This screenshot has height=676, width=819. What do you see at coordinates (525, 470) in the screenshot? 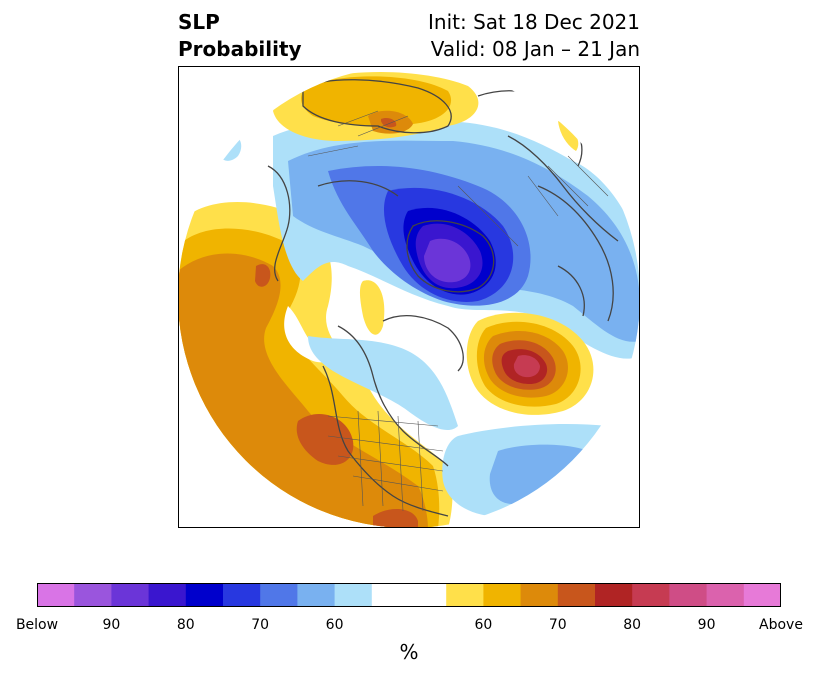
I see `subtropical-below-anomaly` at bounding box center [525, 470].